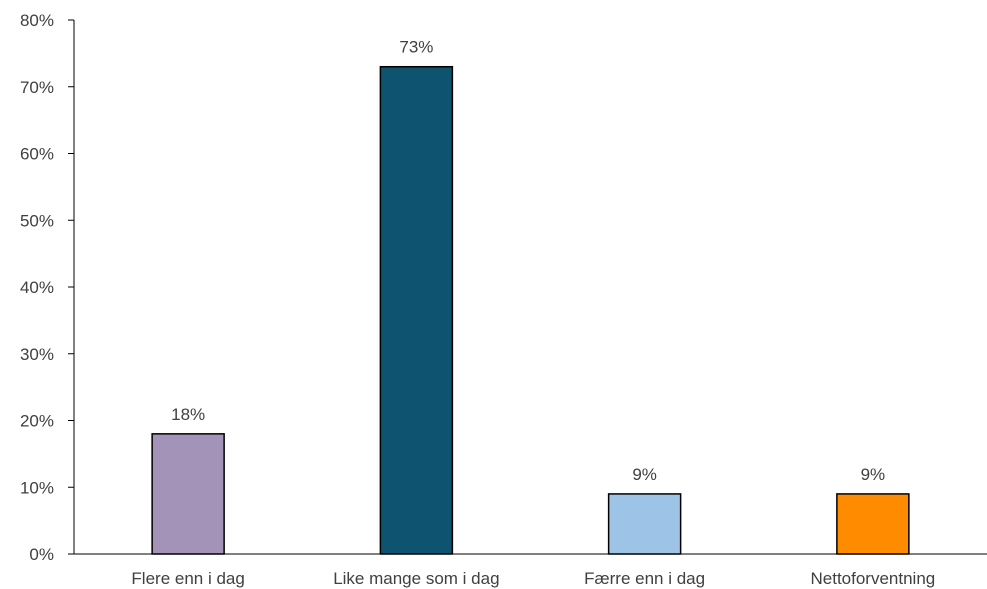  Describe the element at coordinates (644, 578) in the screenshot. I see `category-label-2: Færre enn i dag` at that location.